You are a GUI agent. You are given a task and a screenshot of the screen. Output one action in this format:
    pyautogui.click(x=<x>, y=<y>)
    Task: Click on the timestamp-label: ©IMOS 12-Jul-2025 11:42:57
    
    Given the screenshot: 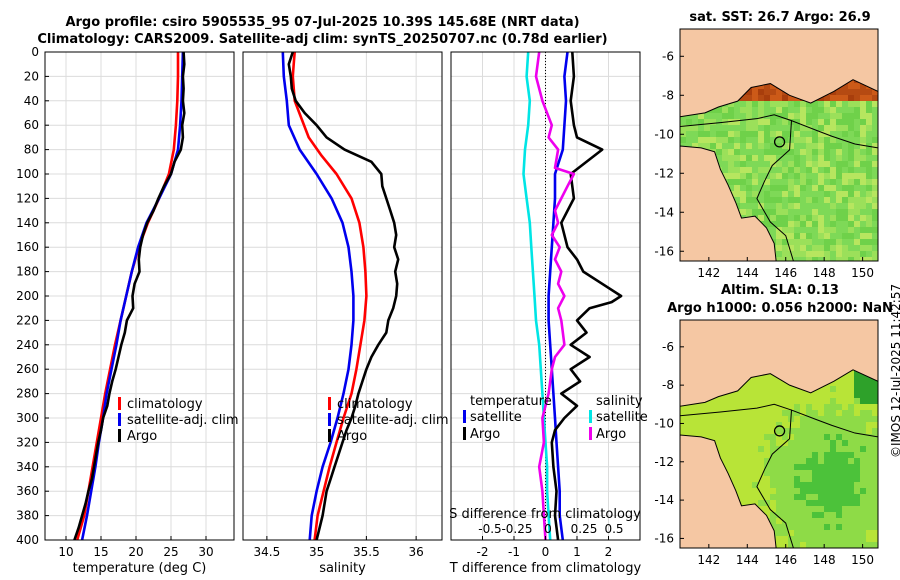 What is the action you would take?
    pyautogui.click(x=894, y=370)
    